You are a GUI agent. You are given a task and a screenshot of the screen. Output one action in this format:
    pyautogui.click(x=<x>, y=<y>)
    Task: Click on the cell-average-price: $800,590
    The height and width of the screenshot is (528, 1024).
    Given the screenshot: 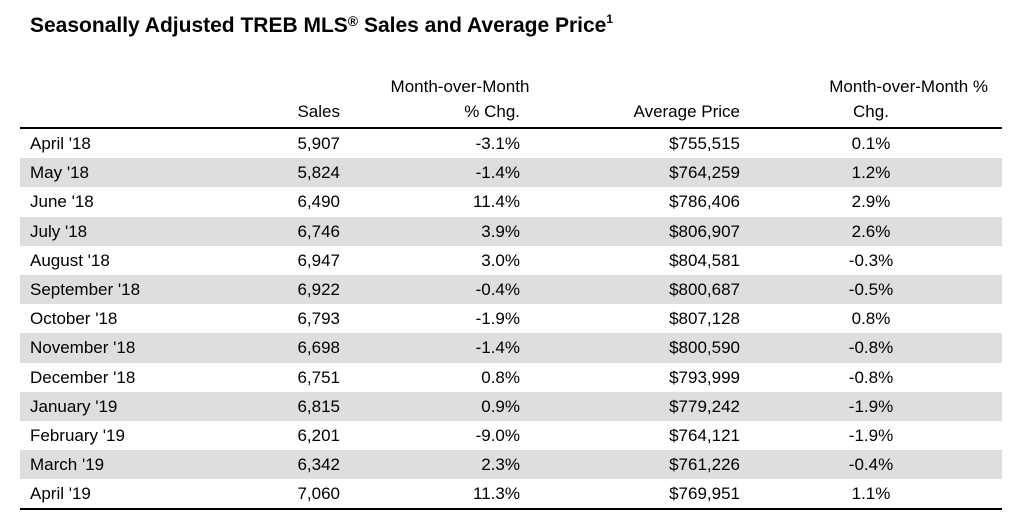 What is the action you would take?
    pyautogui.click(x=630, y=348)
    